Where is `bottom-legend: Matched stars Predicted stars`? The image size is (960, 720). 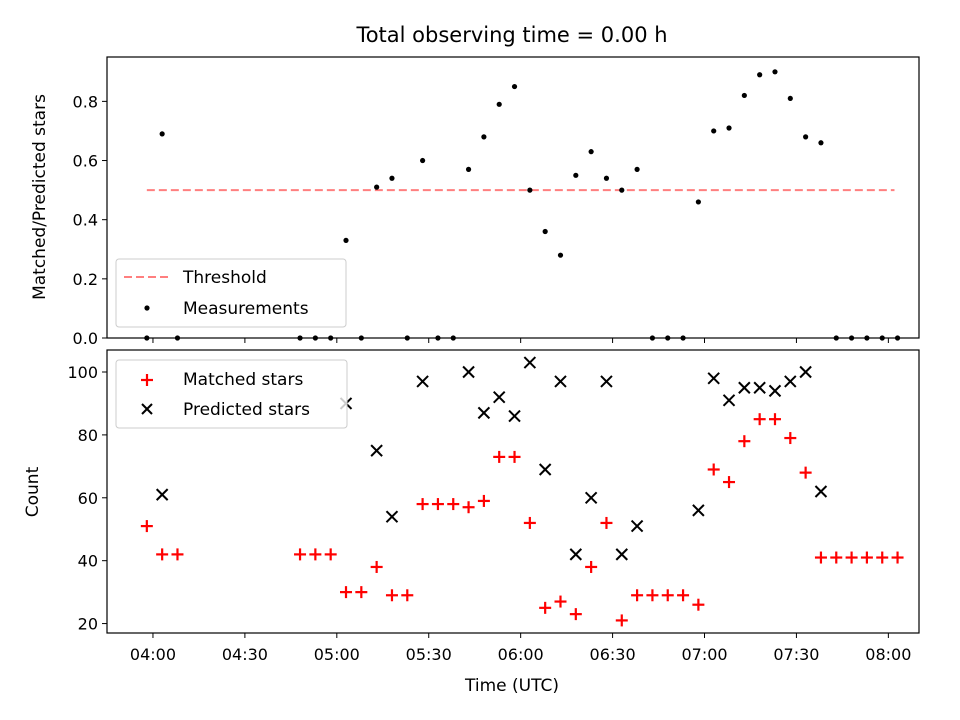 bottom-legend: Matched stars Predicted stars is located at coordinates (231, 394).